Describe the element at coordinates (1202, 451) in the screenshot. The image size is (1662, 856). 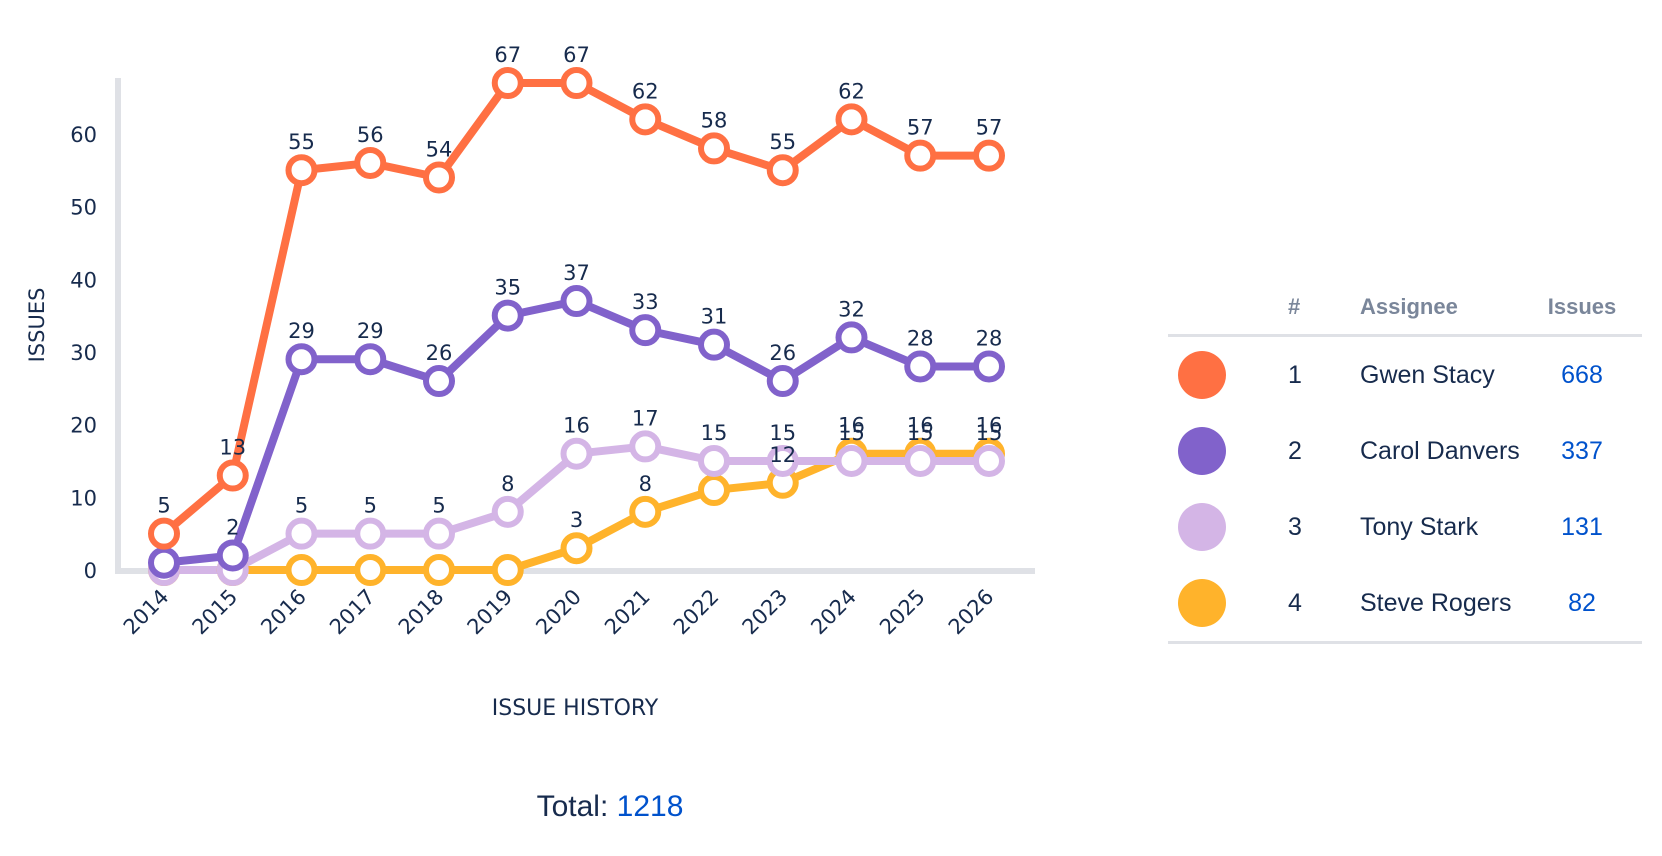
I see `legend-color-dot` at that location.